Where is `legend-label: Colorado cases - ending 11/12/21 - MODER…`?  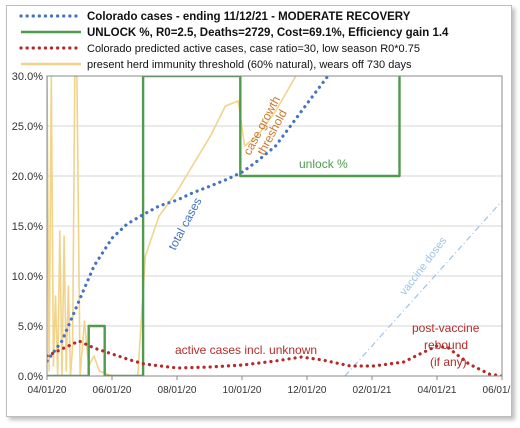 legend-label: Colorado cases - ending 11/12/21 - MODER… is located at coordinates (249, 17).